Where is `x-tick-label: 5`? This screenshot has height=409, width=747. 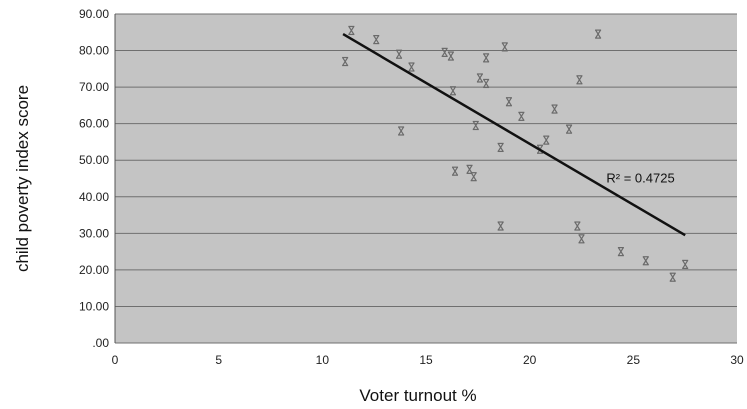
x-tick-label: 5 is located at coordinates (218, 360).